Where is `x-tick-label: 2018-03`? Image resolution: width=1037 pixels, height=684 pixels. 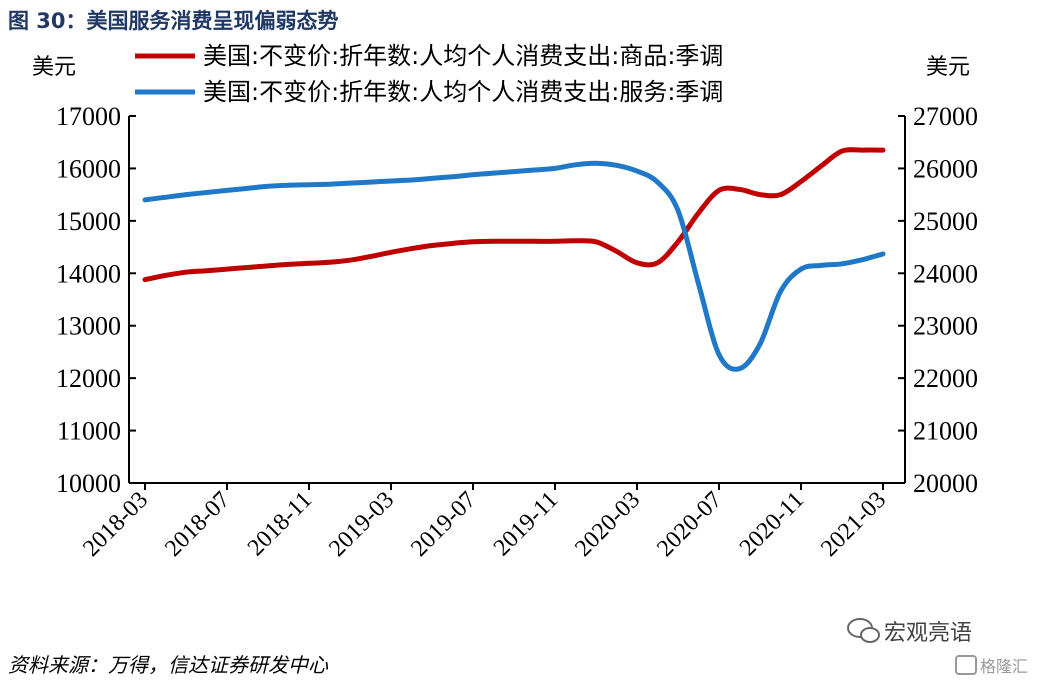
x-tick-label: 2018-03 is located at coordinates (115, 524).